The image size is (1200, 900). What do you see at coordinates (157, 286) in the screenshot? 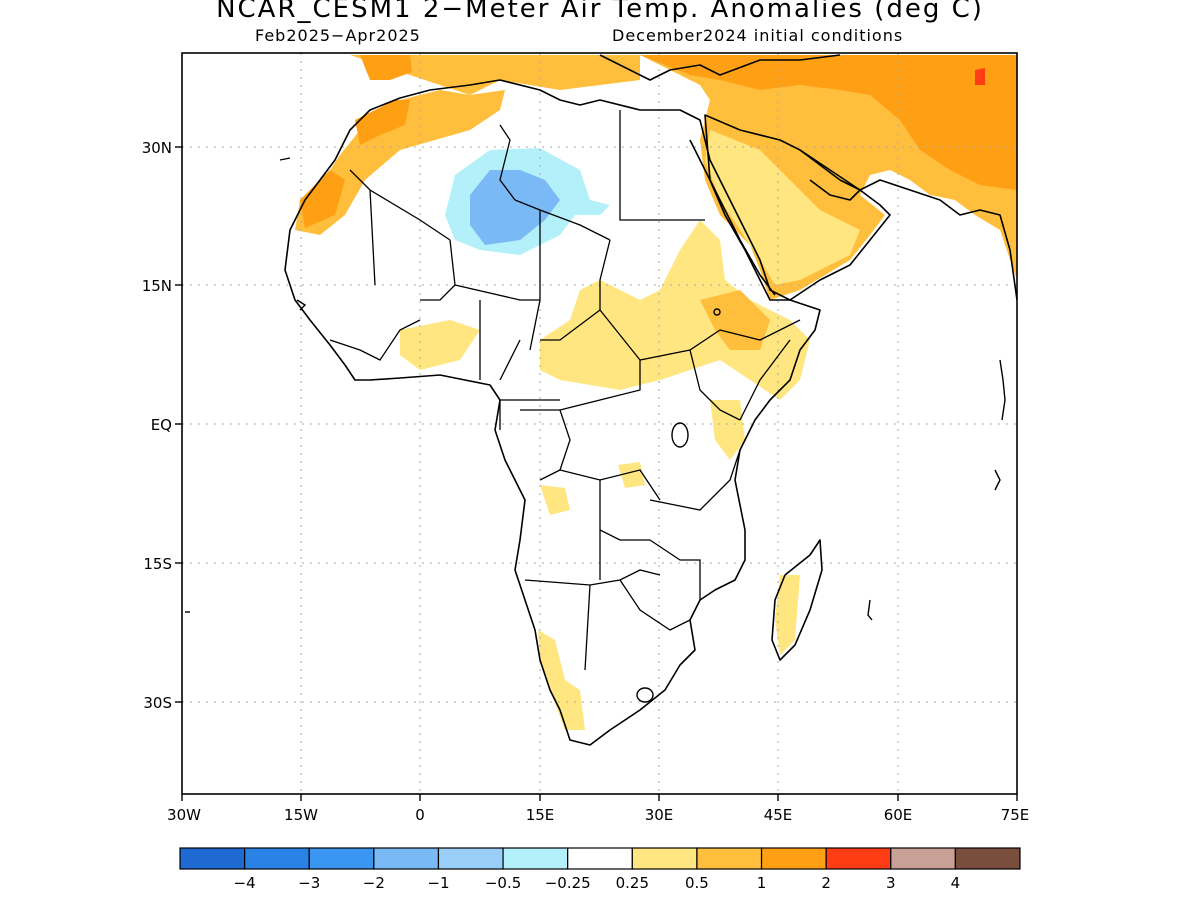
I see `lat-label-15n: 15N` at bounding box center [157, 286].